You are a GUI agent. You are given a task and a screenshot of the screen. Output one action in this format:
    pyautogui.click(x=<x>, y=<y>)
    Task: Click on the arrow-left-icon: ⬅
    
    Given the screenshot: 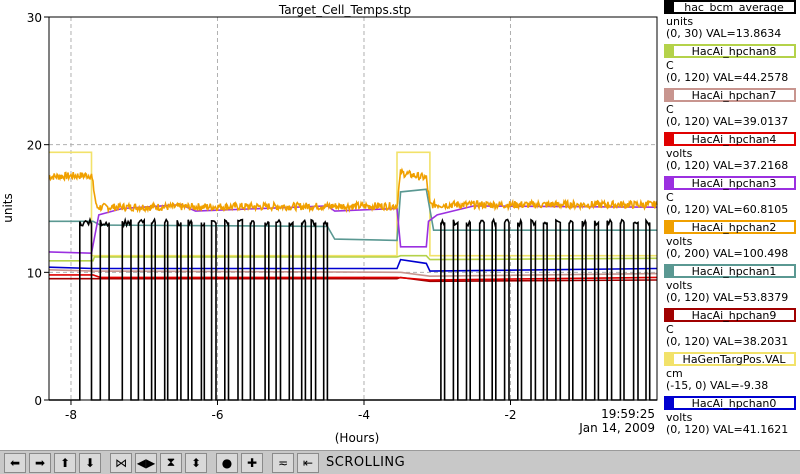 What is the action you would take?
    pyautogui.click(x=15, y=462)
    